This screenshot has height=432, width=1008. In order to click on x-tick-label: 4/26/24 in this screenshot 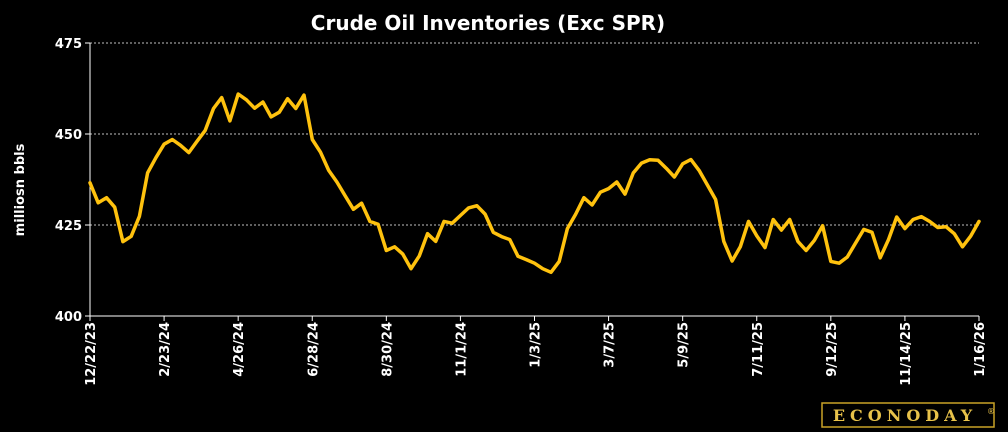, I will do `click(239, 349)`.